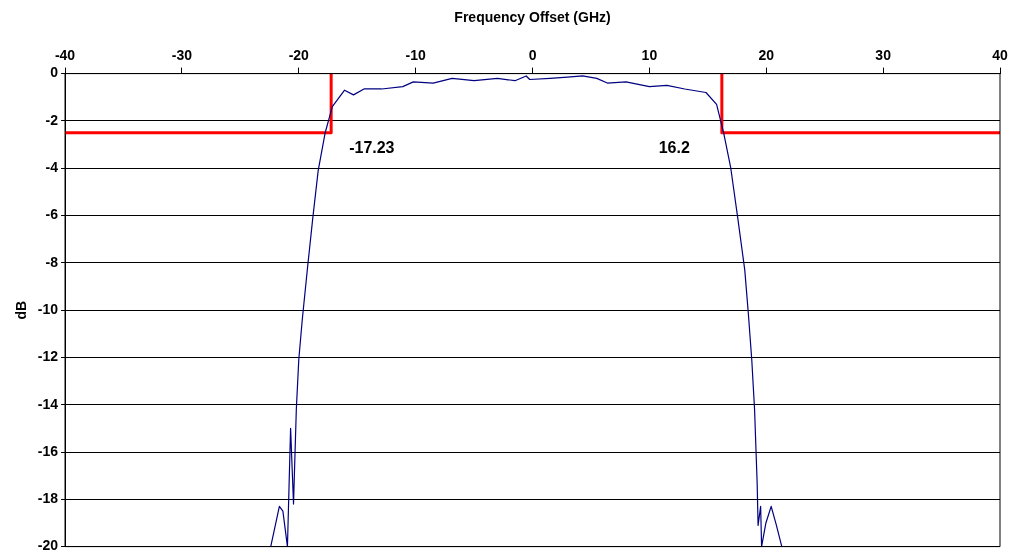  I want to click on y-tick-label: -6, so click(52, 214).